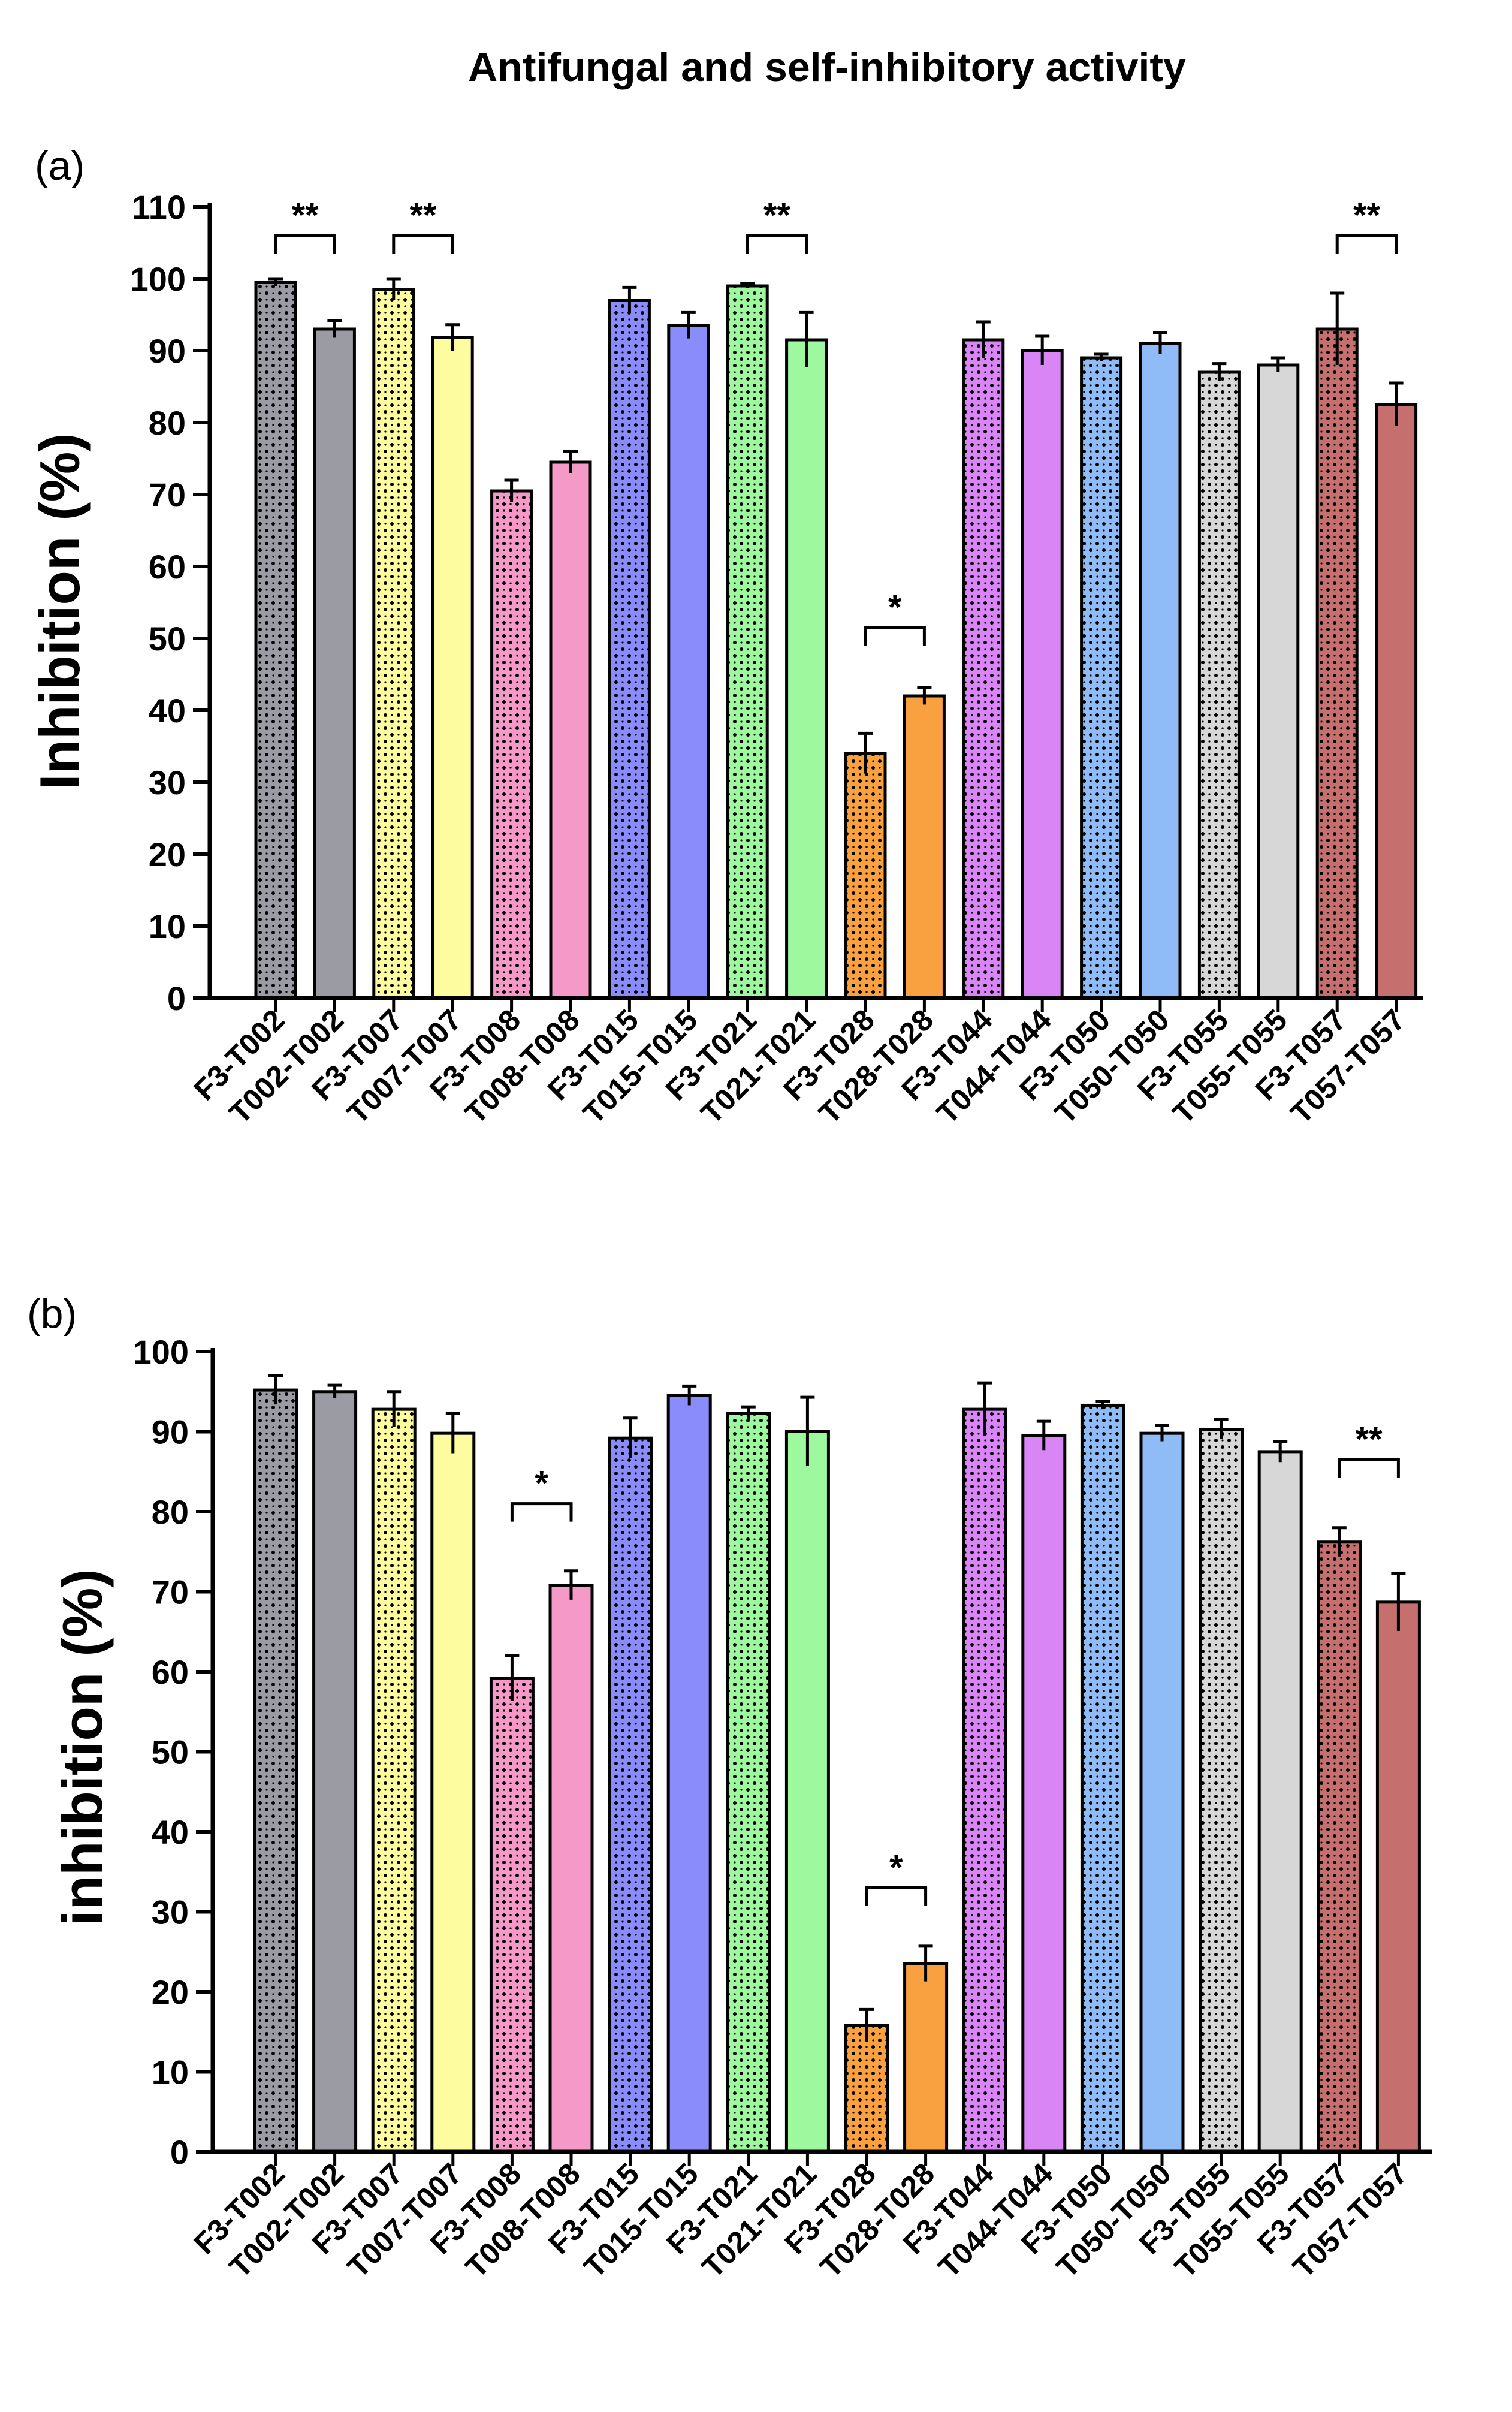 The height and width of the screenshot is (2412, 1512). What do you see at coordinates (571, 1585) in the screenshot?
I see `error-bar-t008-t008` at bounding box center [571, 1585].